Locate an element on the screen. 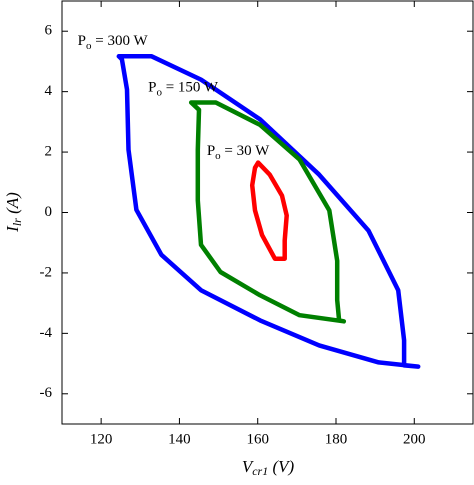 This screenshot has width=474, height=485. y-axis-title-rest: (A) is located at coordinates (12, 205).